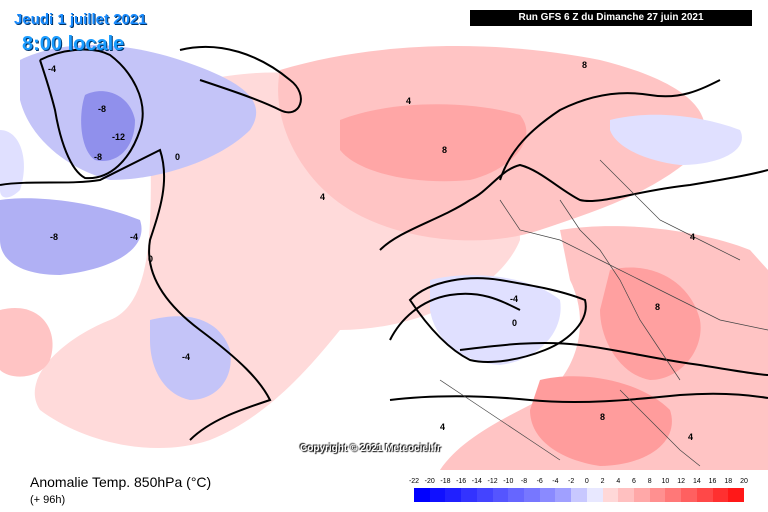  I want to click on legend-tick-label: 14, so click(696, 481).